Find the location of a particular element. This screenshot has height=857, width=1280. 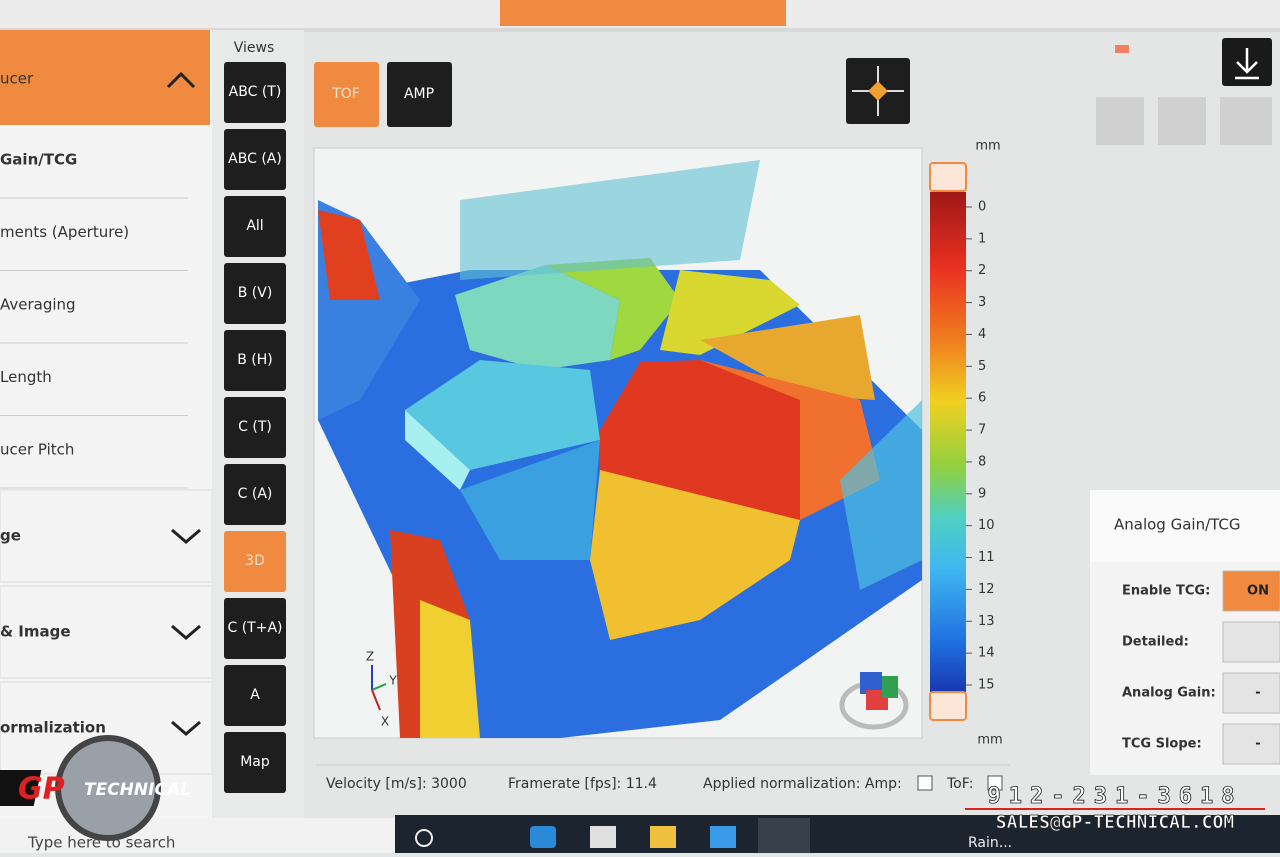

top-tab is located at coordinates (643, 13).